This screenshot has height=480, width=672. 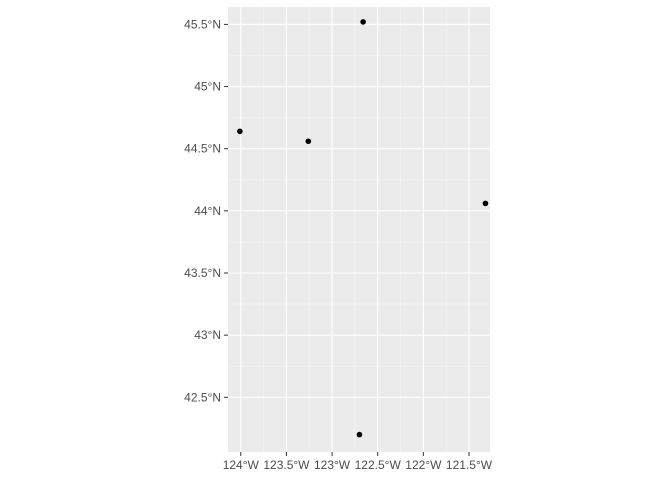 I want to click on y-tick-label: 44.5°N, so click(x=202, y=149).